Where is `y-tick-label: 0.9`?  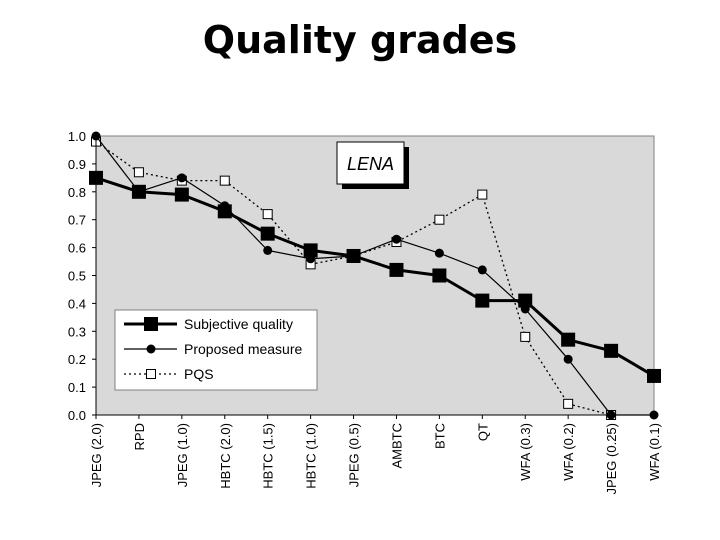
y-tick-label: 0.9 is located at coordinates (77, 164).